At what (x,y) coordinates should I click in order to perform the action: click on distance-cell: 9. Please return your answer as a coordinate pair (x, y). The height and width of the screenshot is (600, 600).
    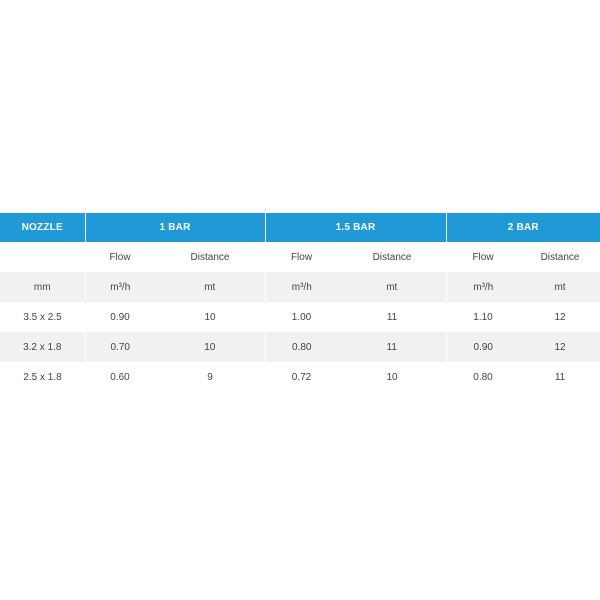
    Looking at the image, I should click on (210, 377).